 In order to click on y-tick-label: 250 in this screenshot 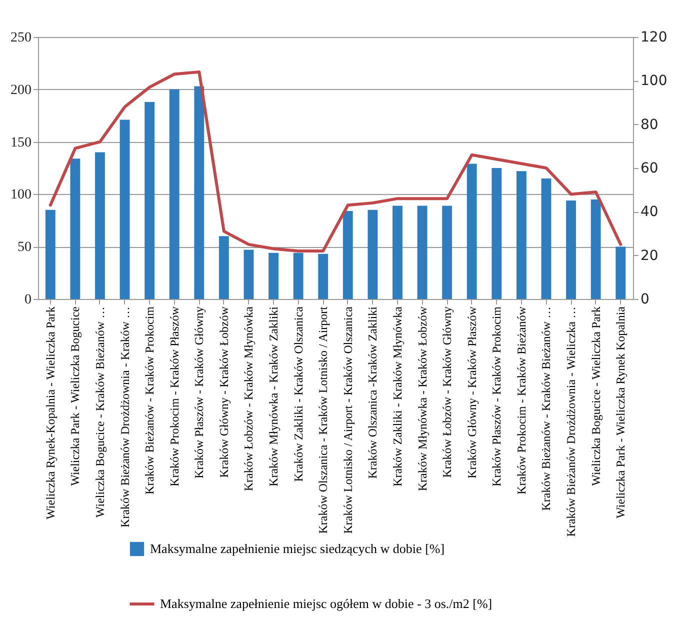, I will do `click(21, 38)`.